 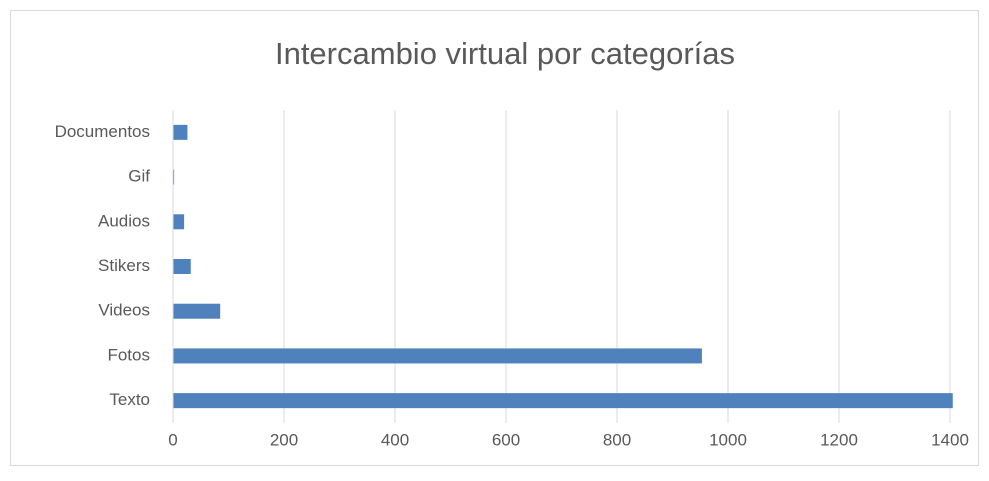 What do you see at coordinates (124, 265) in the screenshot?
I see `y-tick-label: Stikers` at bounding box center [124, 265].